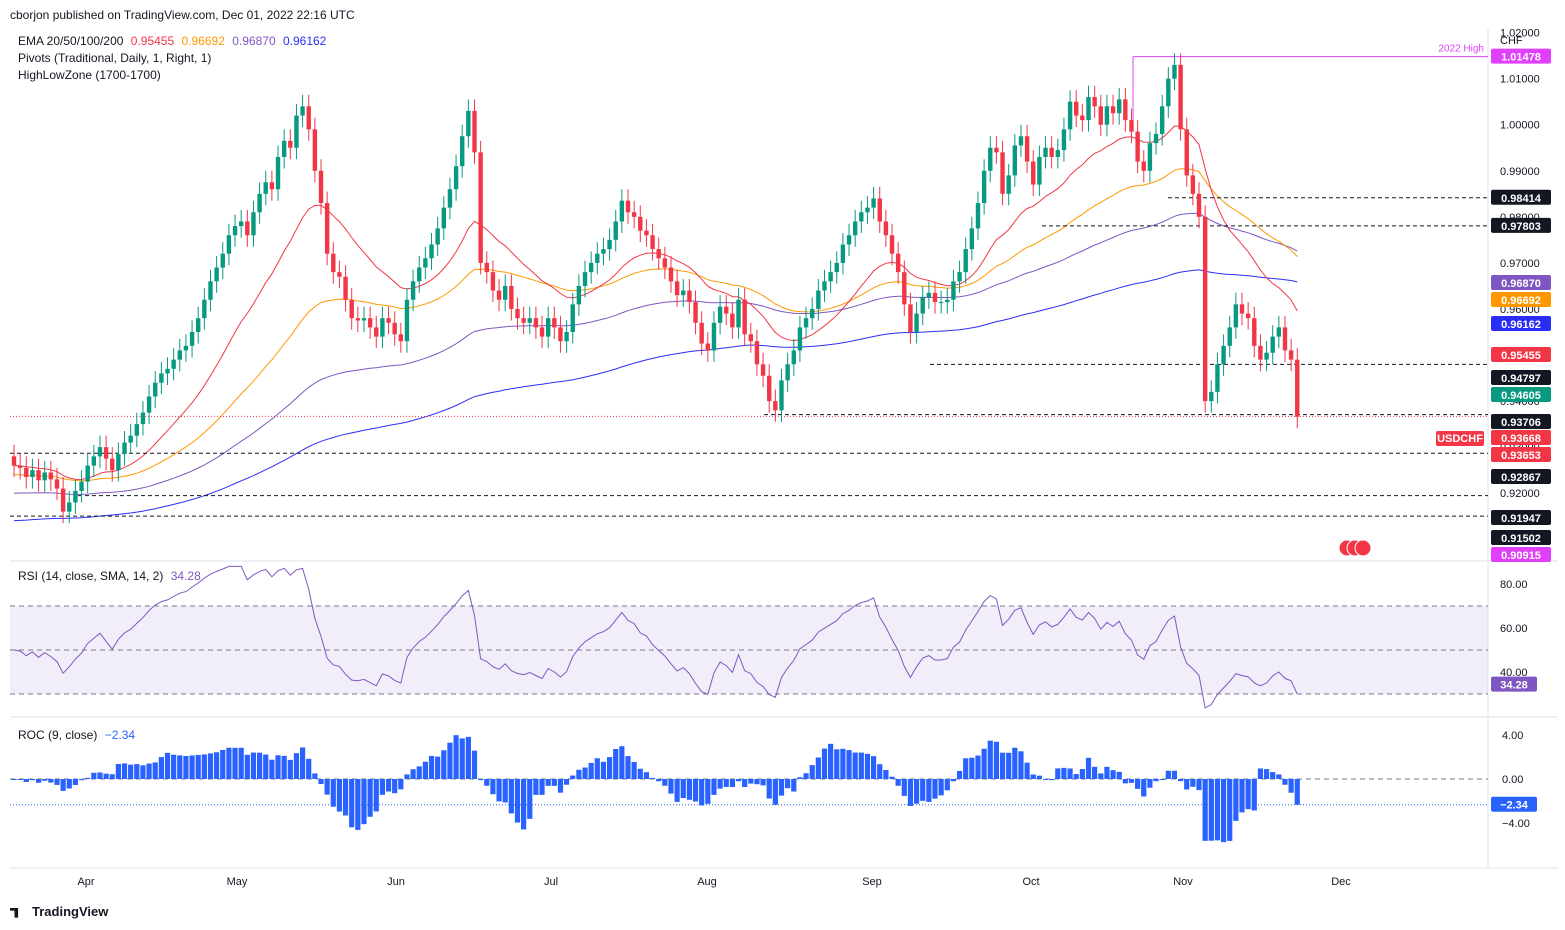  What do you see at coordinates (1521, 556) in the screenshot?
I see `price-label-value: 0.90915` at bounding box center [1521, 556].